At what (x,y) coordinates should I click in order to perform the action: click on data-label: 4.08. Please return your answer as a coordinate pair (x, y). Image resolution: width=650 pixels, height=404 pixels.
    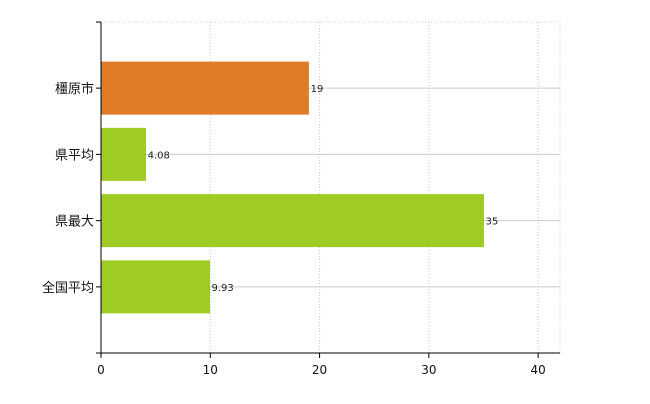
    Looking at the image, I should click on (159, 155).